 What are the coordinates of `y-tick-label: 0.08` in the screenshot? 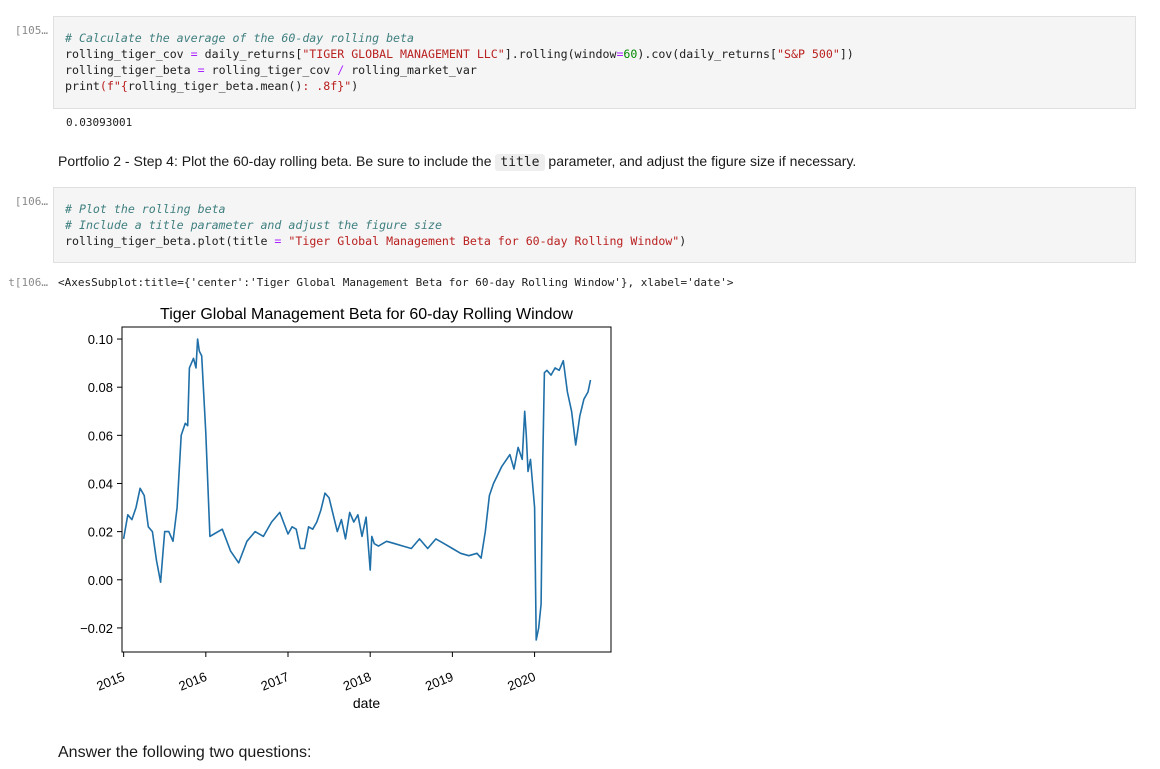 It's located at (100, 387).